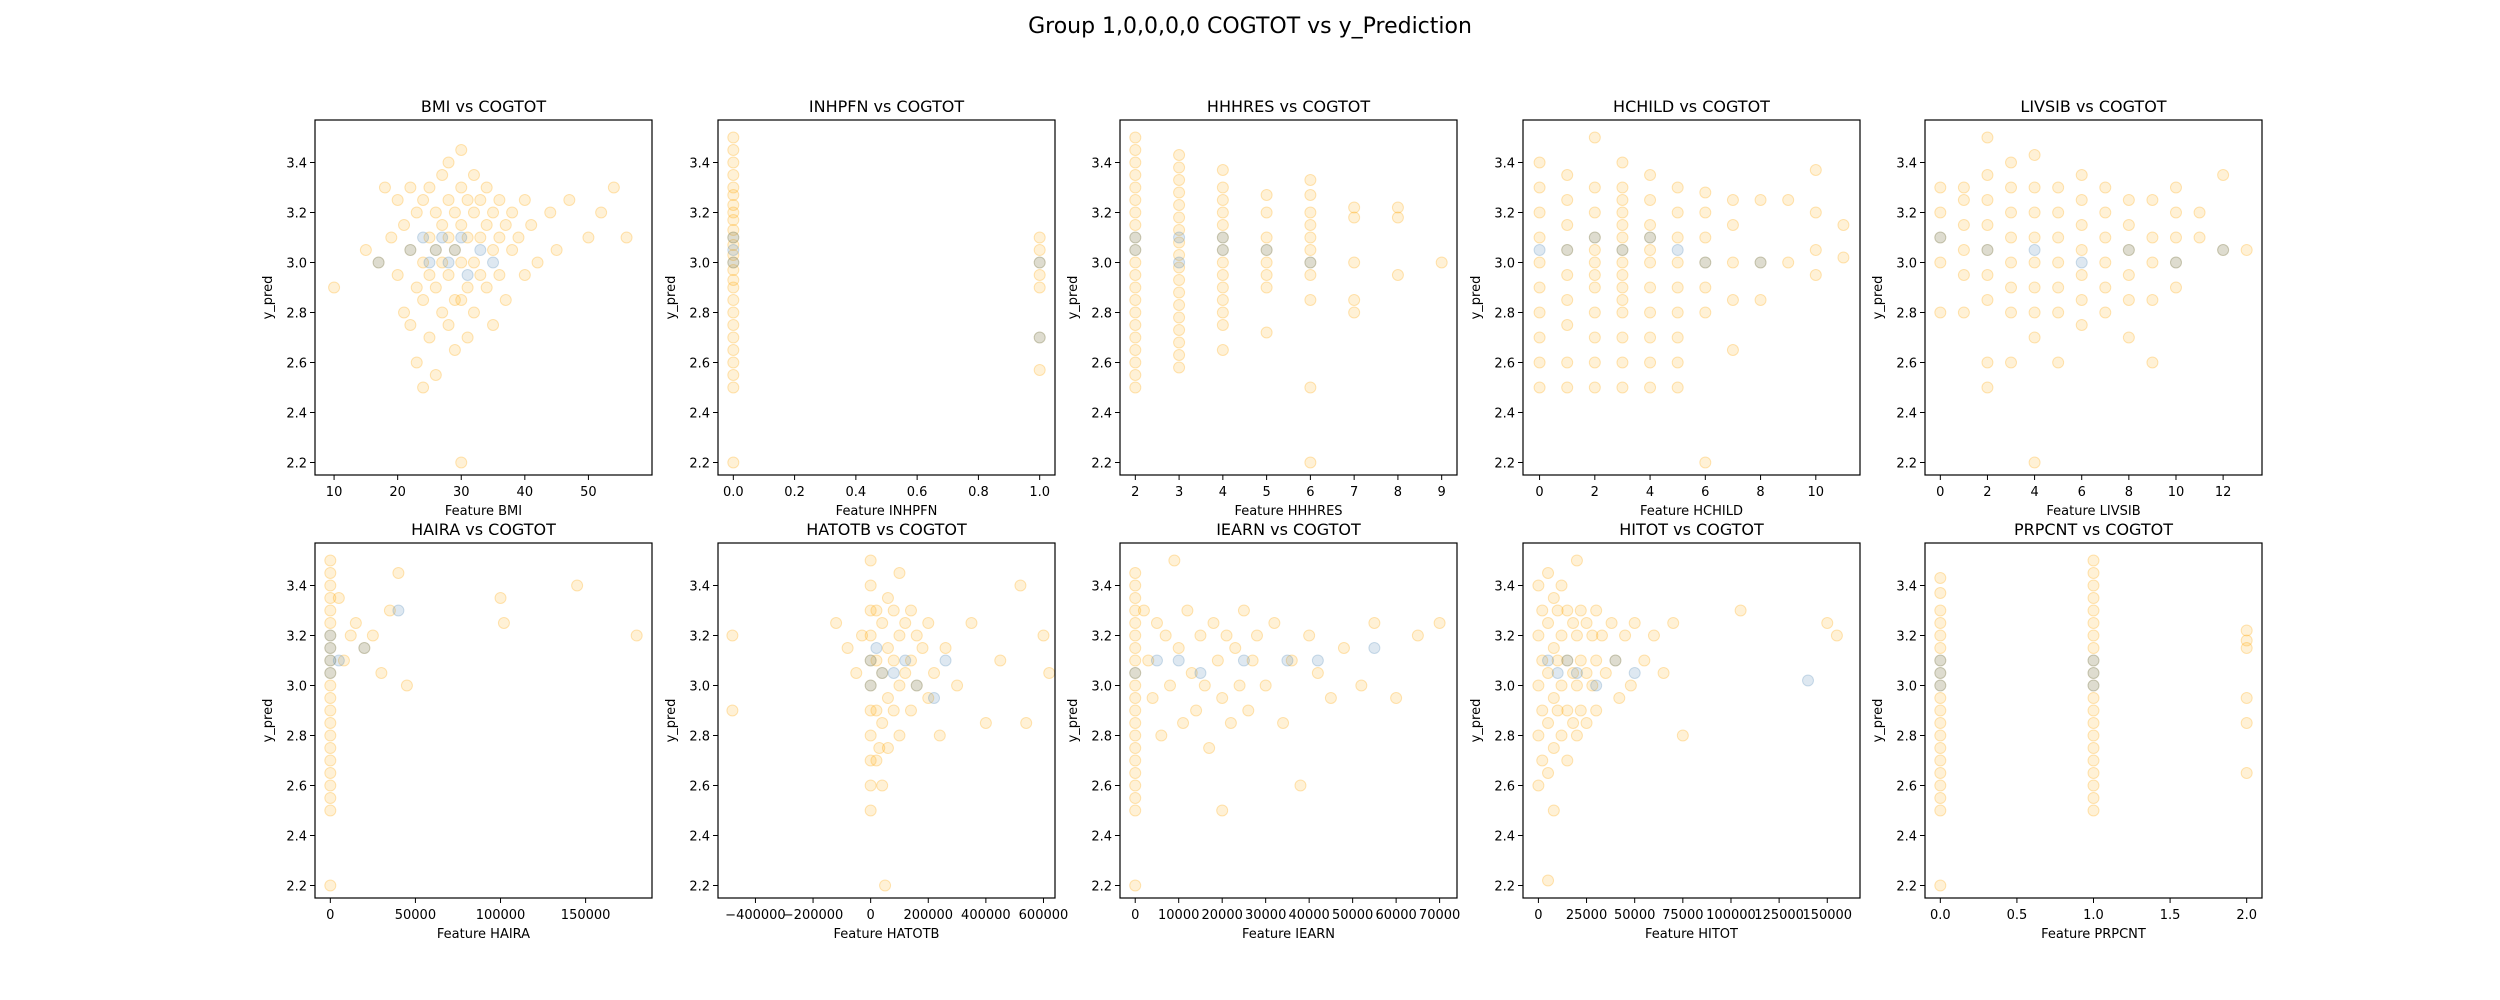 The height and width of the screenshot is (1000, 2500). I want to click on y-tick-label: 2.4, so click(296, 414).